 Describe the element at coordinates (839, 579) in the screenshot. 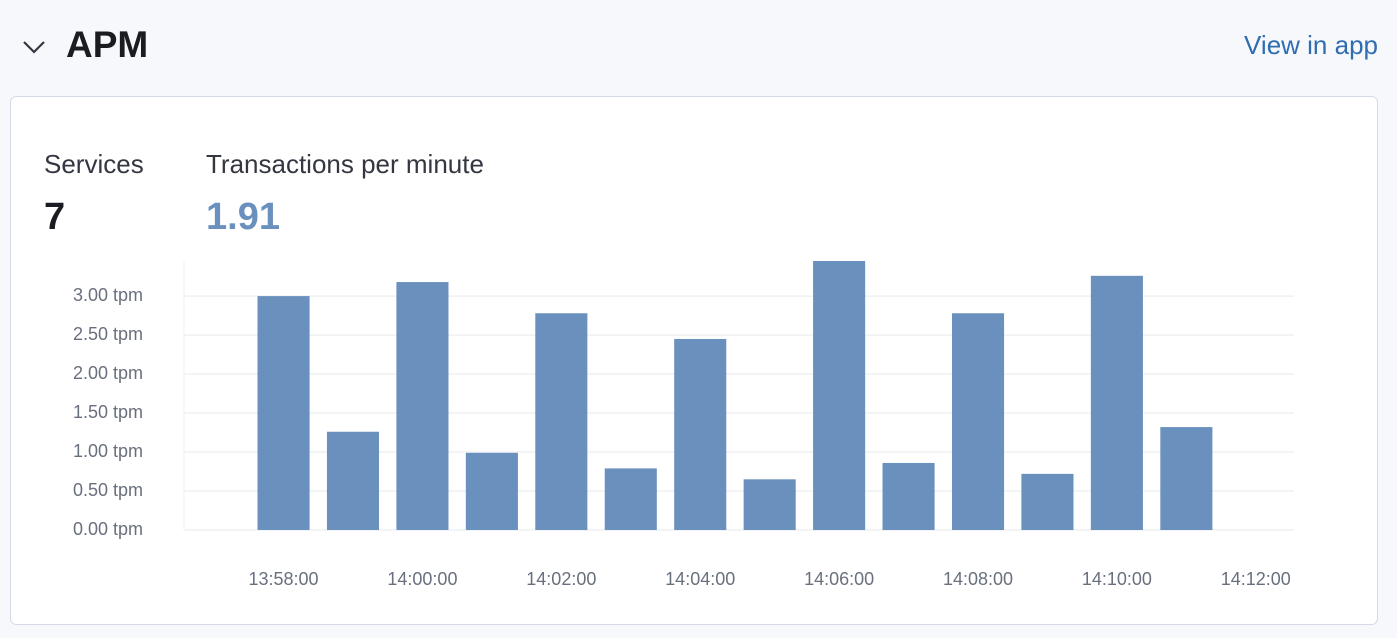

I see `x-tick-label: 14:06:00` at that location.